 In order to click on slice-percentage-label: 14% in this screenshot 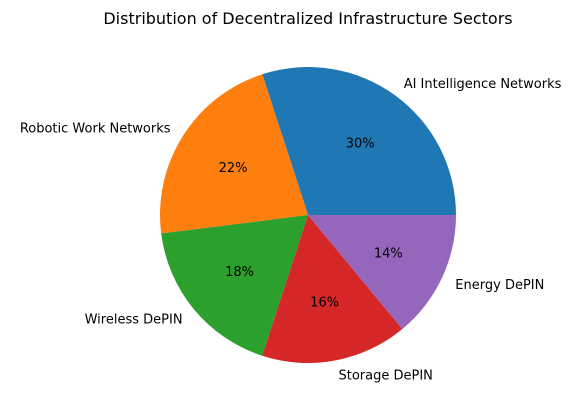, I will do `click(388, 253)`.